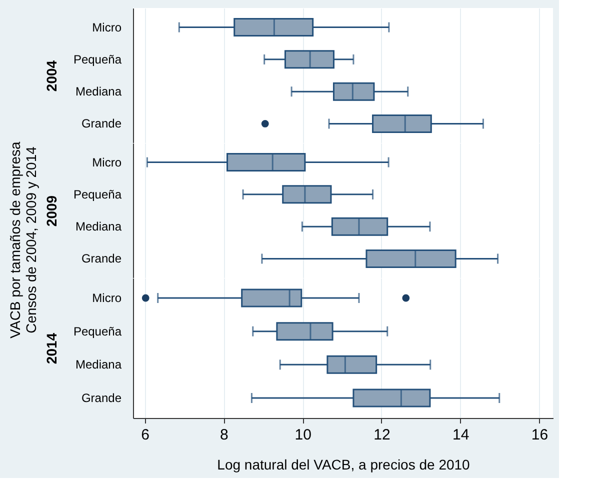  I want to click on x-tick-label: 8, so click(224, 435).